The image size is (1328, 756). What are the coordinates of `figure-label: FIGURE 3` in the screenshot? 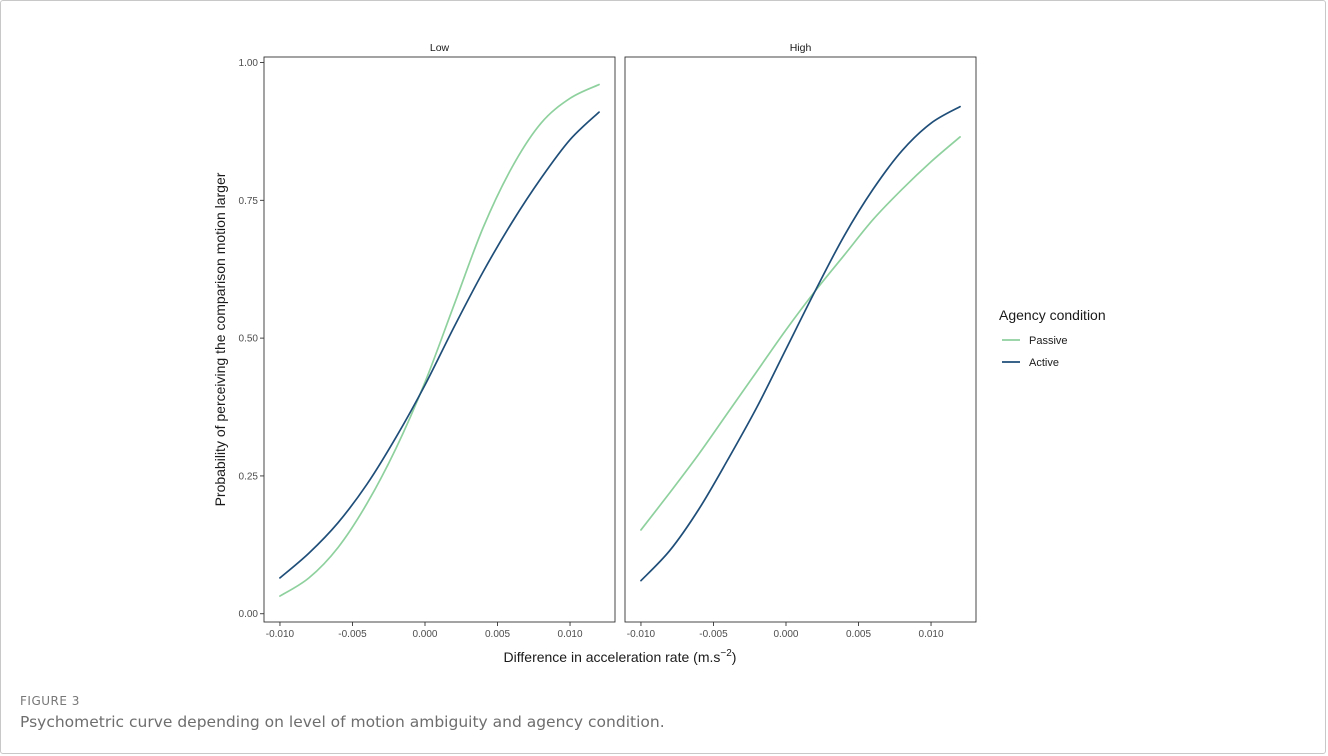 It's located at (50, 701).